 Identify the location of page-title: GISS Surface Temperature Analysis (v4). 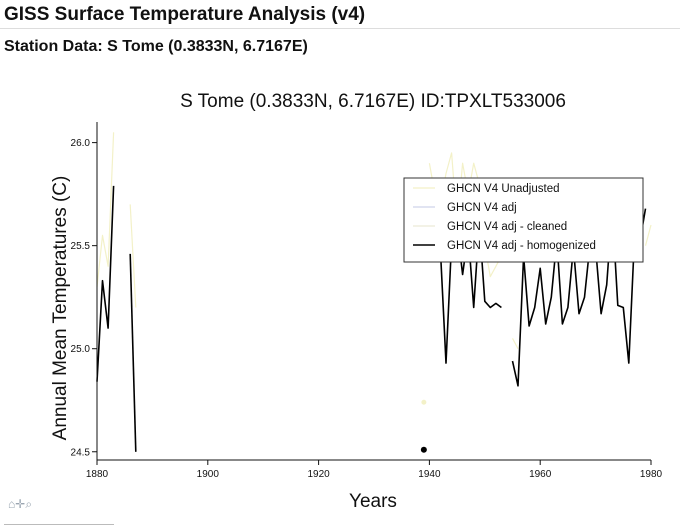
(185, 14).